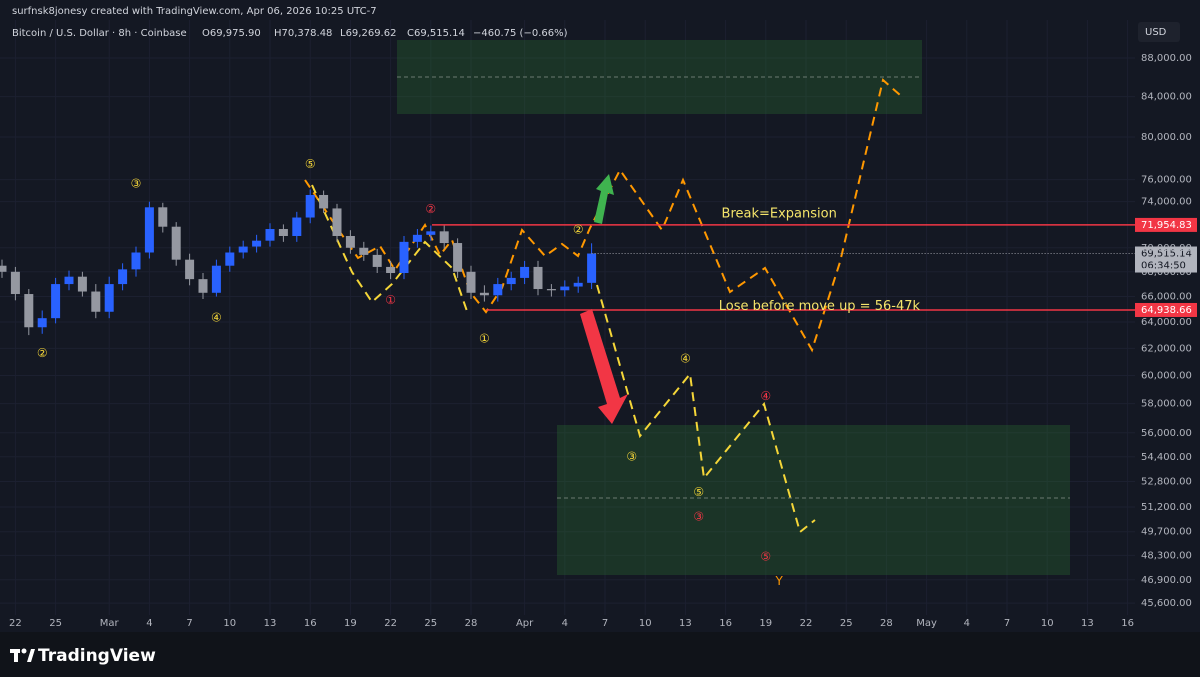  Describe the element at coordinates (926, 623) in the screenshot. I see `x-tick-label: May` at that location.